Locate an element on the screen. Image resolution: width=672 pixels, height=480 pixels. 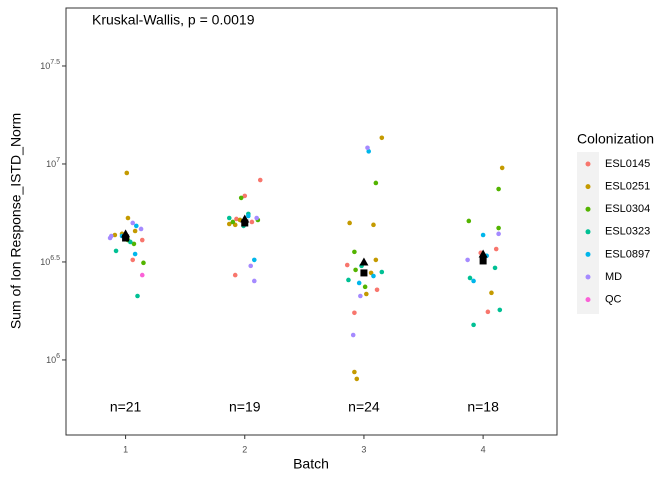
y-tick-label: 106.5 is located at coordinates (50, 261).